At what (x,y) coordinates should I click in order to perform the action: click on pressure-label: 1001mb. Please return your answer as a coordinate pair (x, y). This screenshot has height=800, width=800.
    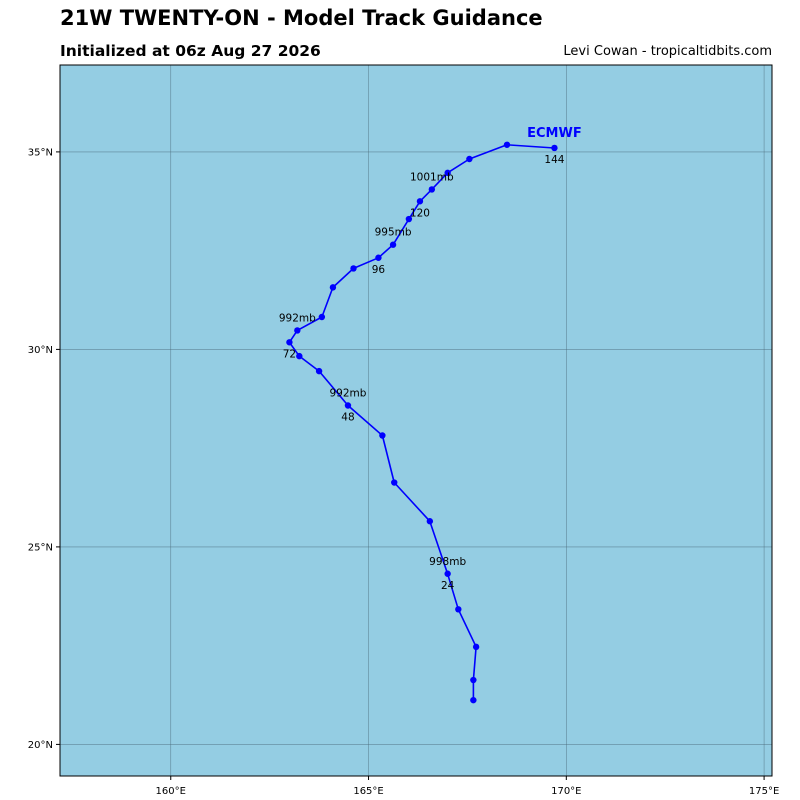
    Looking at the image, I should click on (432, 177).